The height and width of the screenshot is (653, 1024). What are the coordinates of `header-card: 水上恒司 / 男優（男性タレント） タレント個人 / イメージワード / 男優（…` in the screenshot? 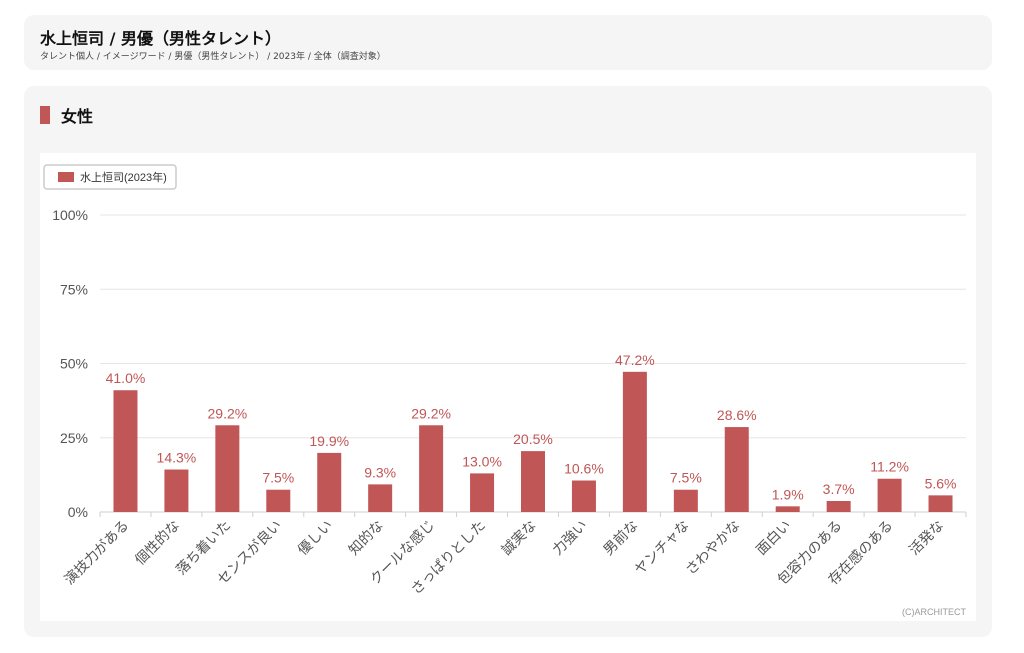 It's located at (508, 42).